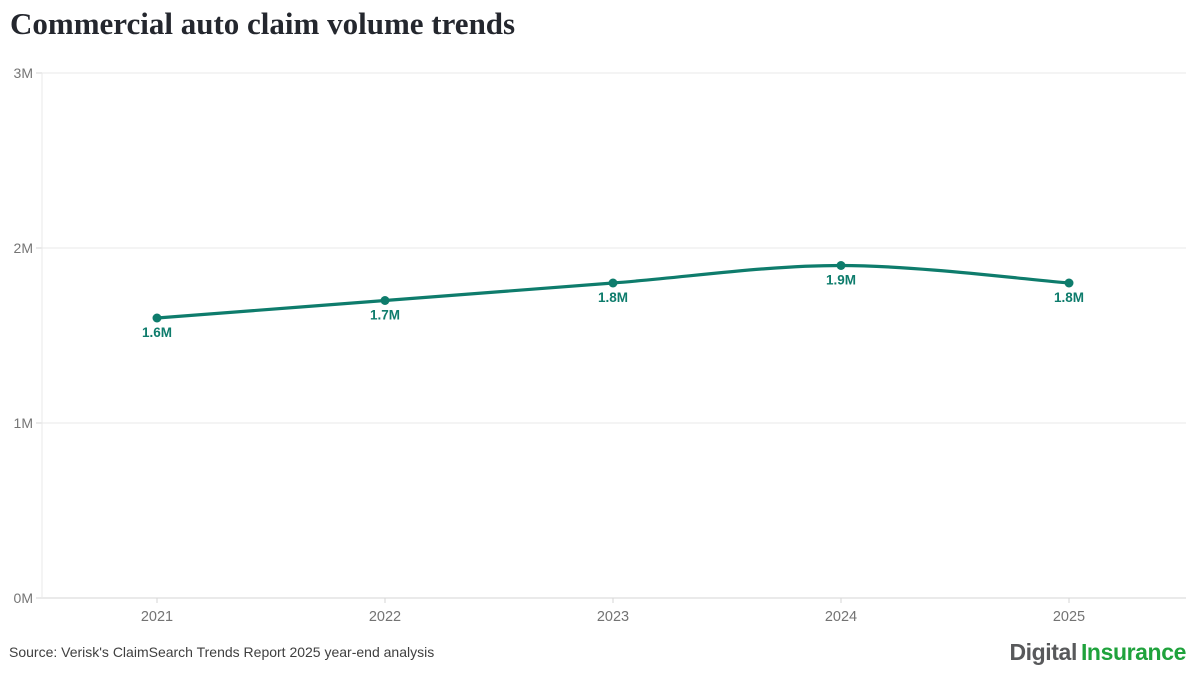 The image size is (1200, 675). I want to click on logo-word-insurance: Insurance, so click(1133, 651).